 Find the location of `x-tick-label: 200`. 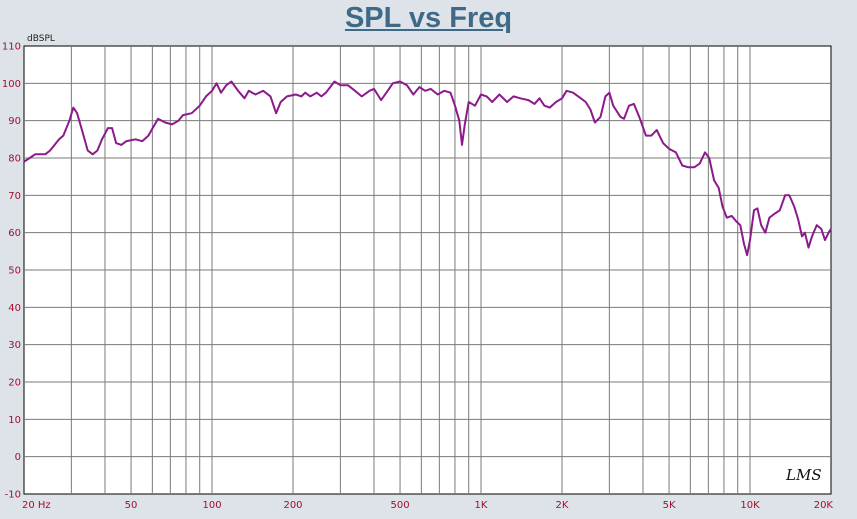

x-tick-label: 200 is located at coordinates (292, 505).